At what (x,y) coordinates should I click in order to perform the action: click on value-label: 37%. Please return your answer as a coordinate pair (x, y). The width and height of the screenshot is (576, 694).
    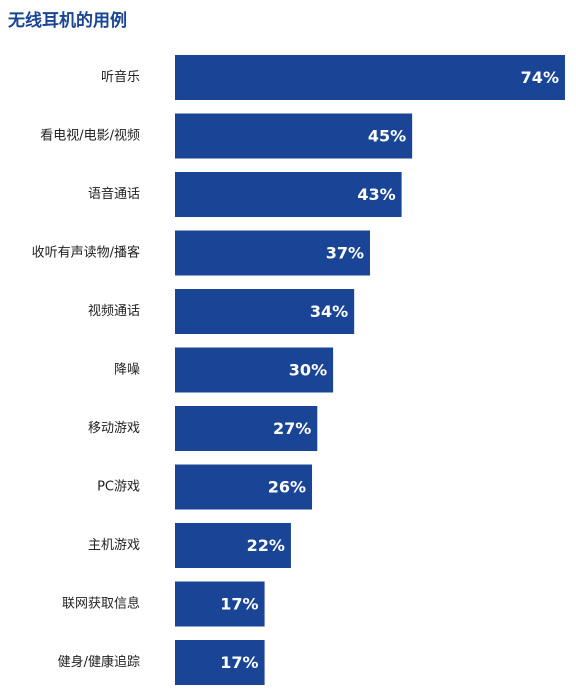
    Looking at the image, I should click on (345, 253).